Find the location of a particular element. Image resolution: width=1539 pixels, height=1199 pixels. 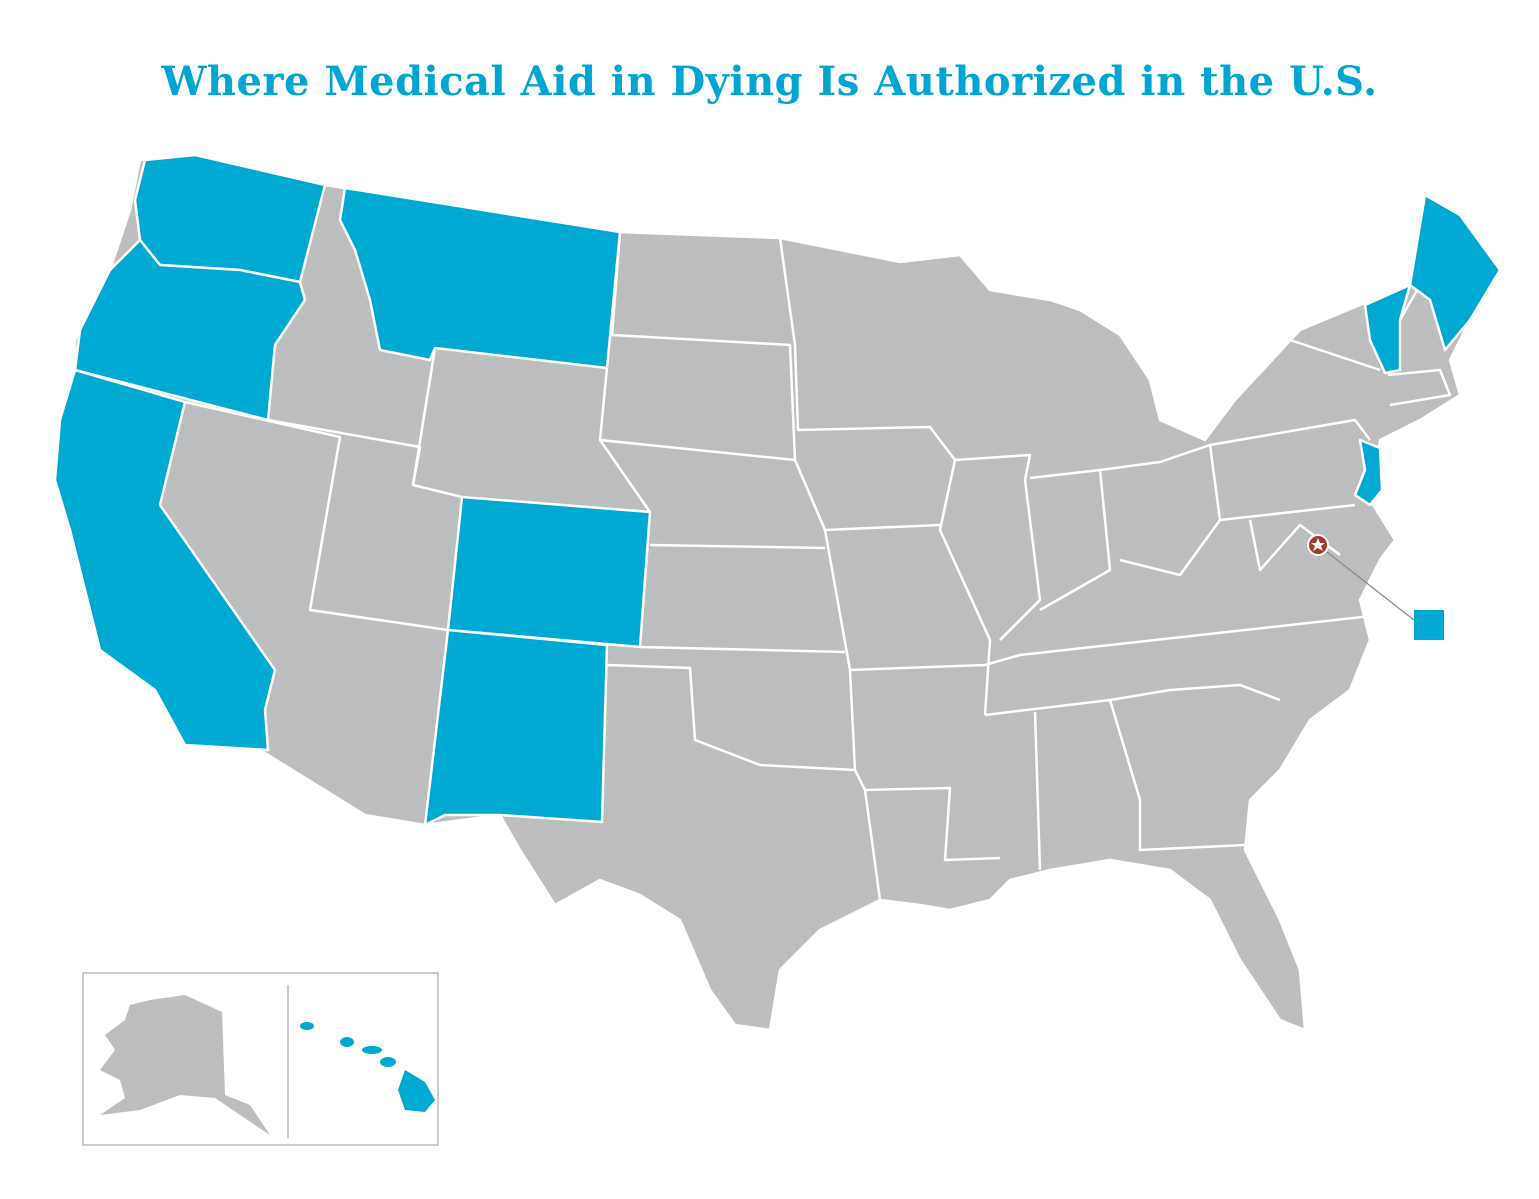

dc-marker is located at coordinates (1429, 625).